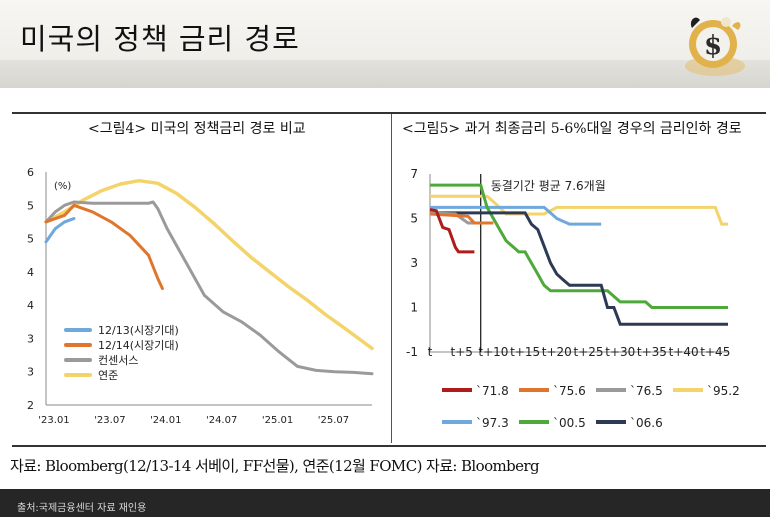  I want to click on x-tick-label: t+40, so click(684, 352).